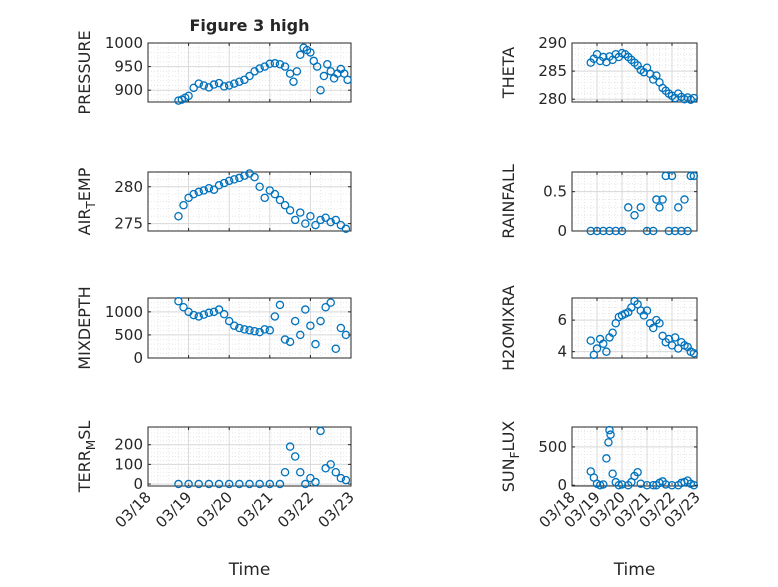 This screenshot has height=587, width=778. Describe the element at coordinates (249, 570) in the screenshot. I see `x-axis-label: Time` at that location.